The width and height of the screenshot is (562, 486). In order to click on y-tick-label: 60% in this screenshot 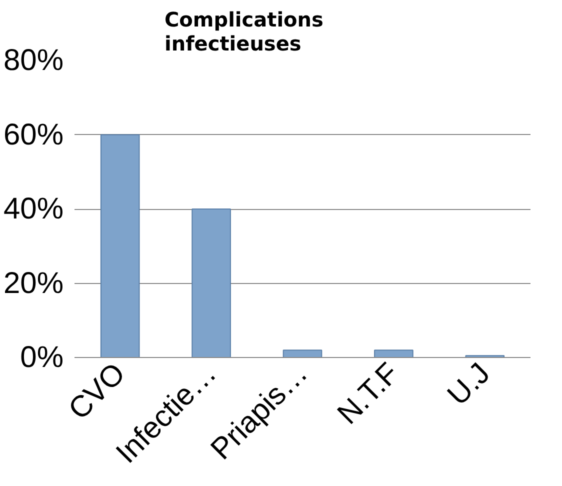, I will do `click(33, 135)`.